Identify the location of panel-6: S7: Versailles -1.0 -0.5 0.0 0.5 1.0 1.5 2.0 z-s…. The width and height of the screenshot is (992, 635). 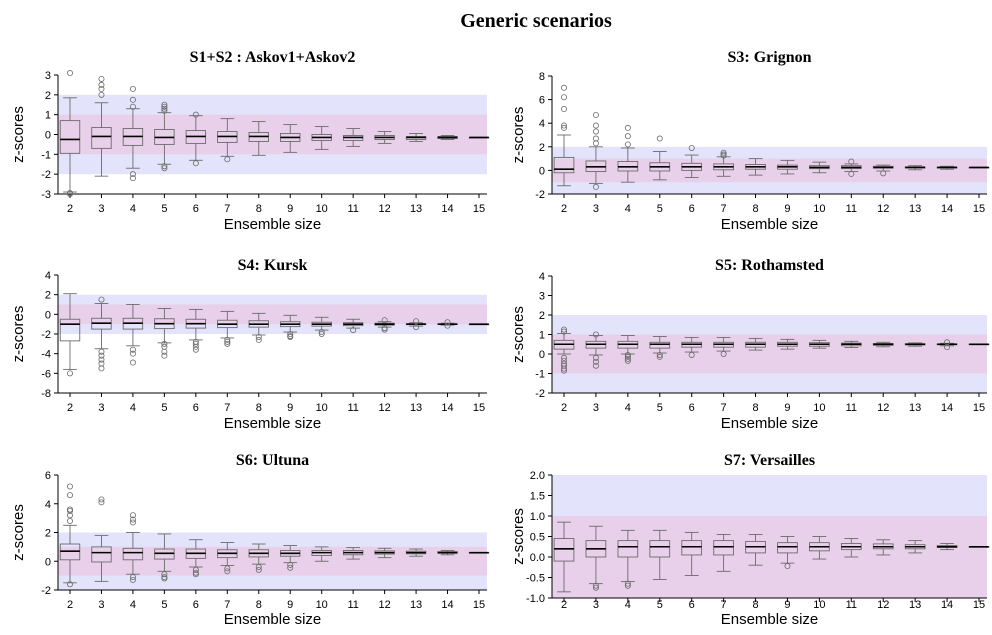
(750, 540).